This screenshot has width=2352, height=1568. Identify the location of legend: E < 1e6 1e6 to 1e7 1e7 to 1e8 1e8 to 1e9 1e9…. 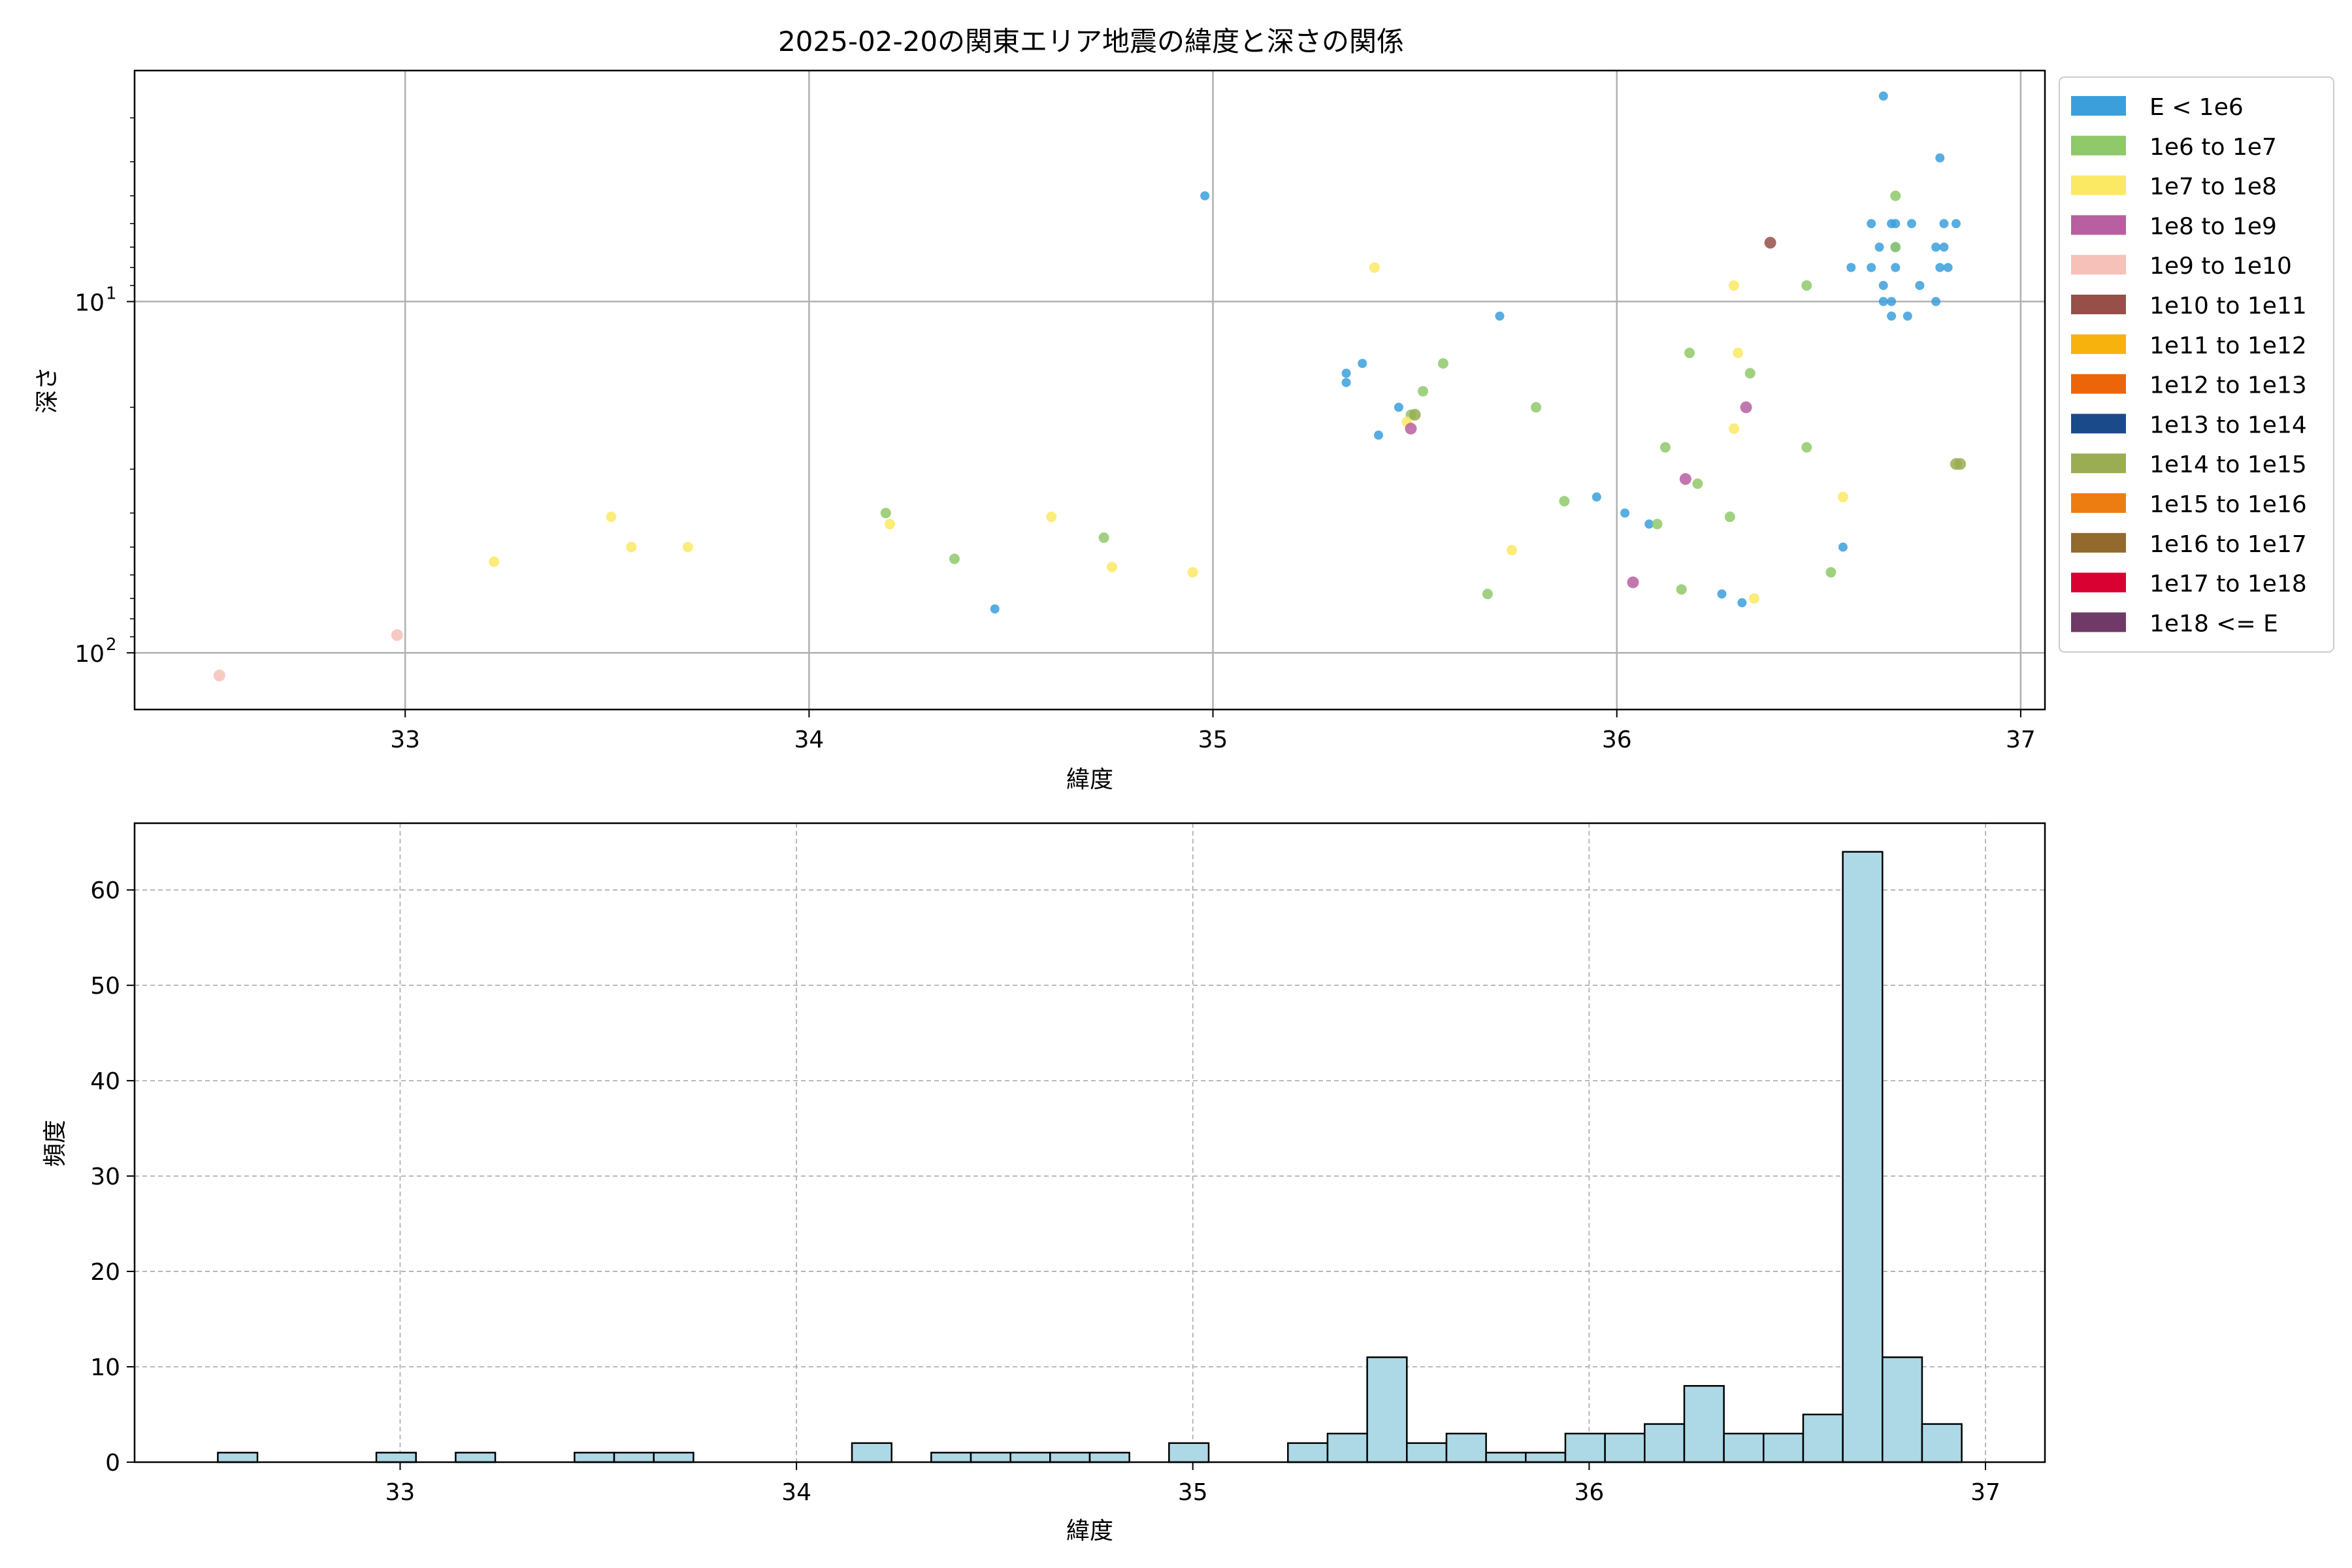
(2196, 364).